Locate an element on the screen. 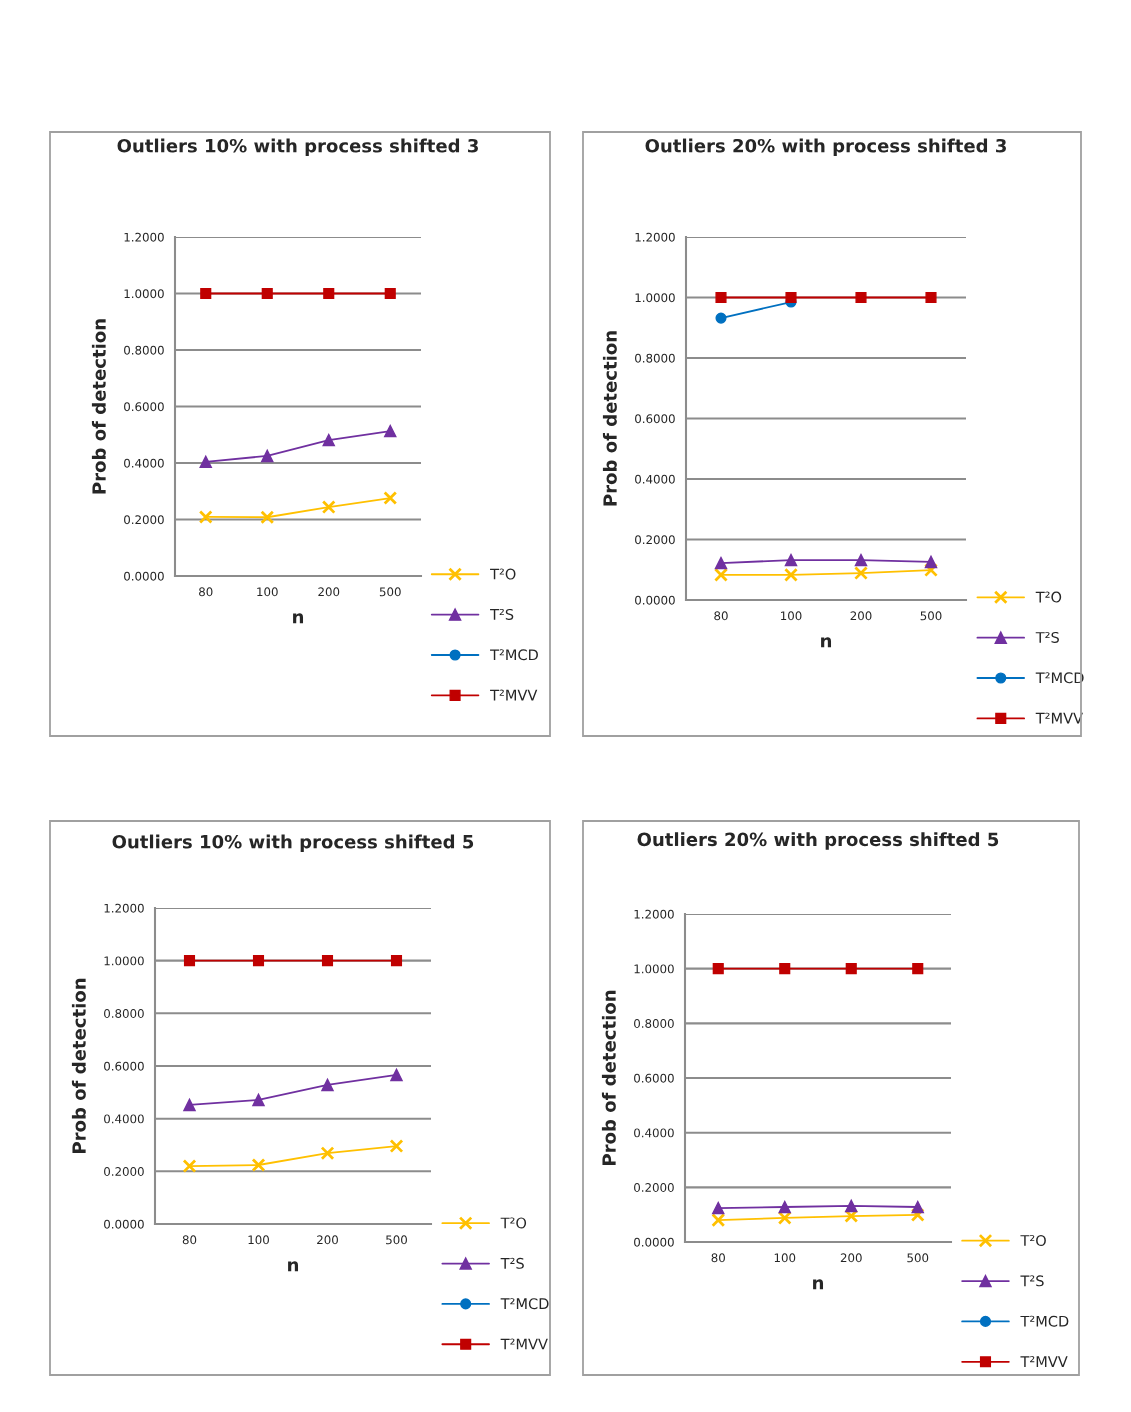 This screenshot has height=1412, width=1131. chart-title: Outliers 20% with process shifted 5 is located at coordinates (818, 841).